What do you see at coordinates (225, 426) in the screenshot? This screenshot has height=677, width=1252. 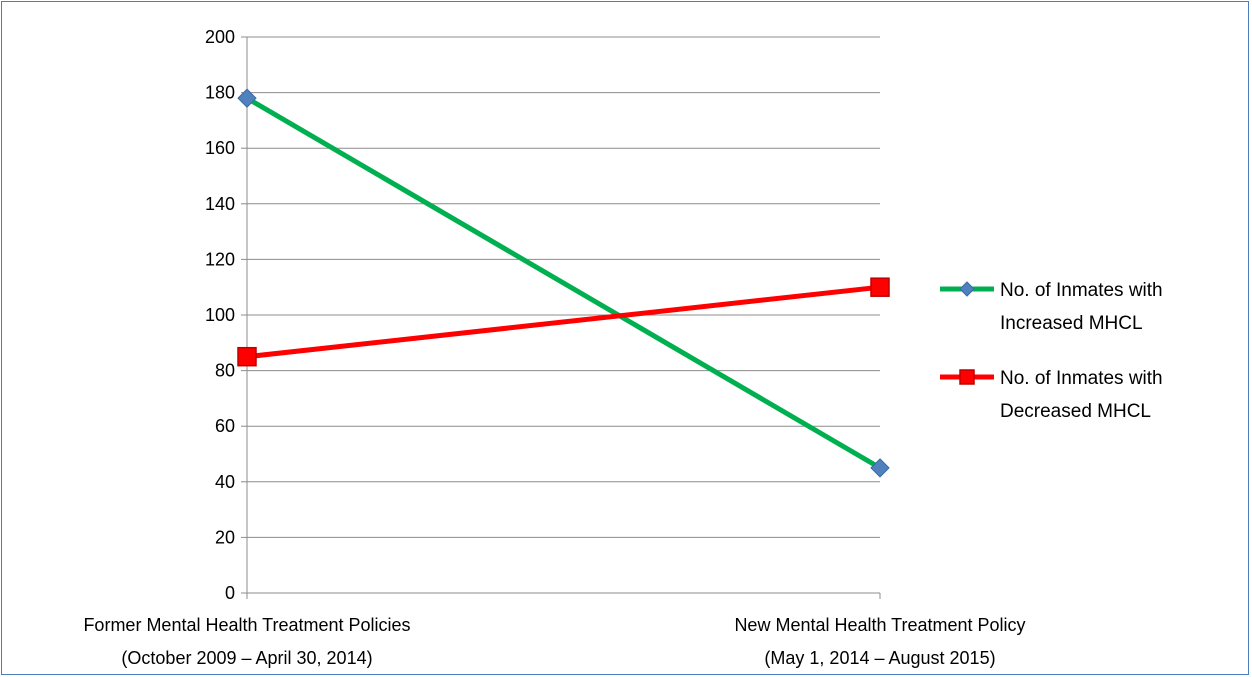 I see `y-tick-label: 60` at bounding box center [225, 426].